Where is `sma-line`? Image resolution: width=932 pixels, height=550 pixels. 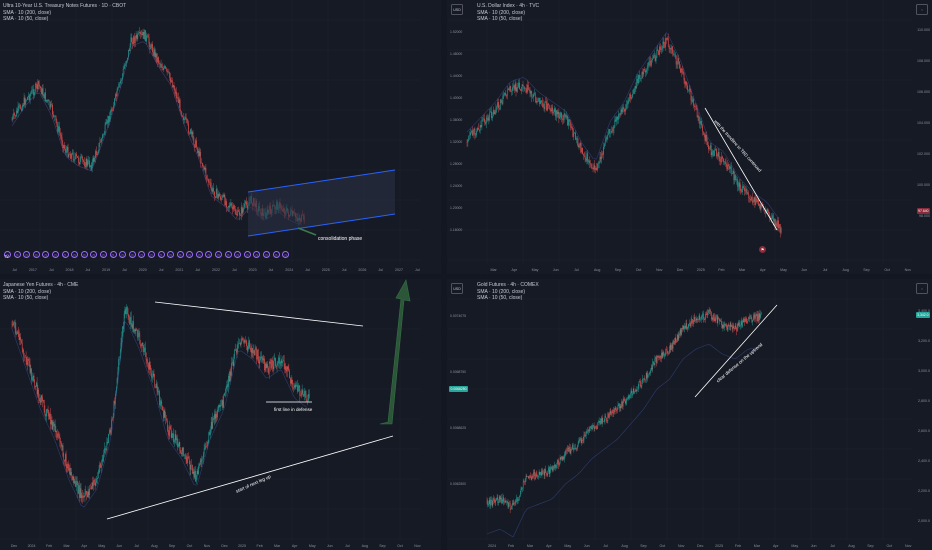
sma-line is located at coordinates (622, 125).